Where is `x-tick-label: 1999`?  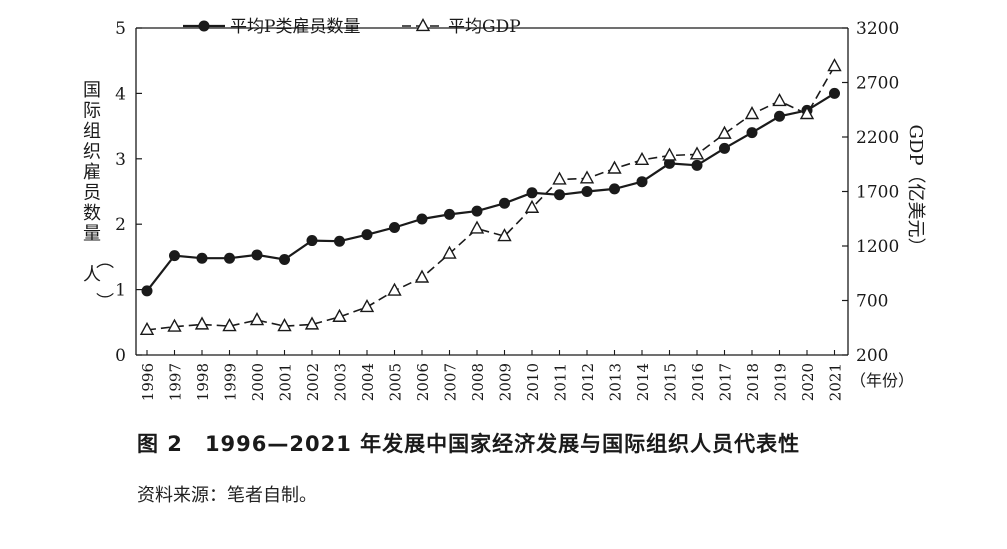
x-tick-label: 1999 is located at coordinates (231, 382).